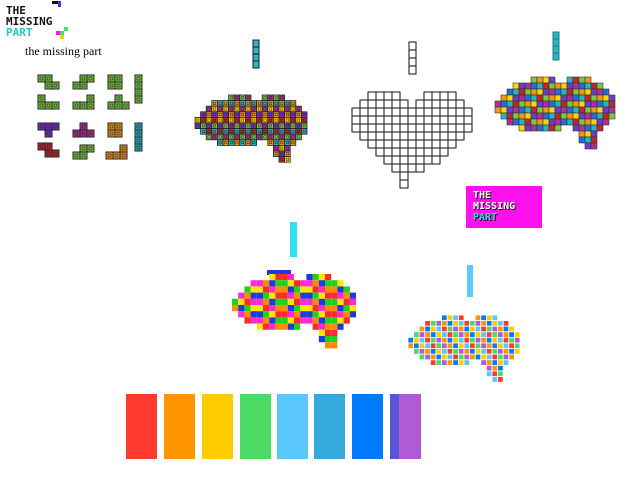 This screenshot has height=480, width=640. Describe the element at coordinates (19, 32) in the screenshot. I see `logo-line-3: PART` at that location.